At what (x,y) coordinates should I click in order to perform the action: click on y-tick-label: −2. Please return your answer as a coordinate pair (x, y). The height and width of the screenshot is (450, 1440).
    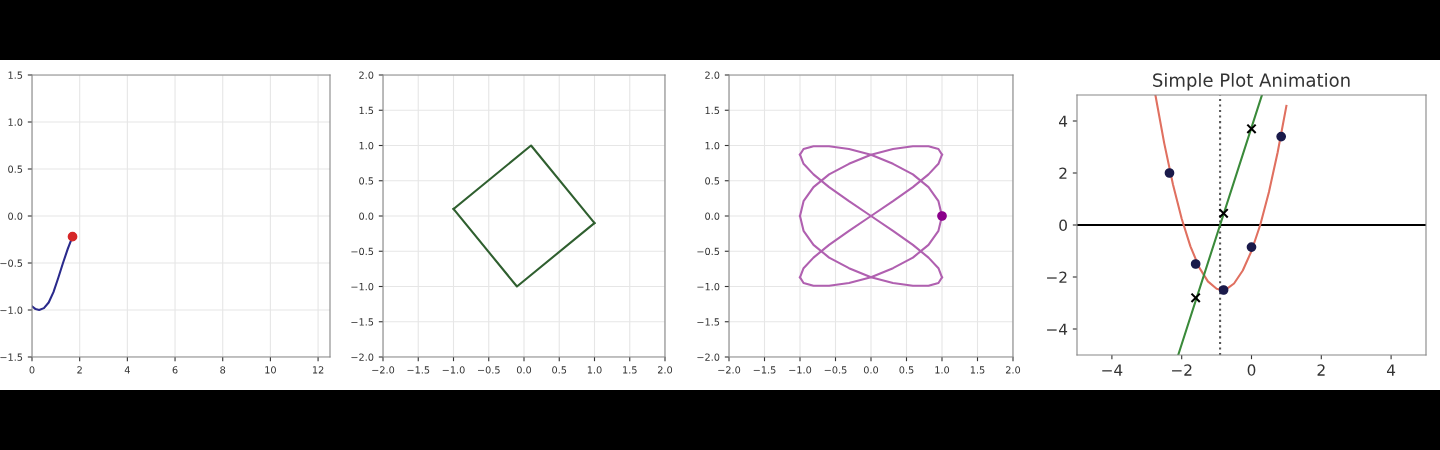
    Looking at the image, I should click on (1057, 277).